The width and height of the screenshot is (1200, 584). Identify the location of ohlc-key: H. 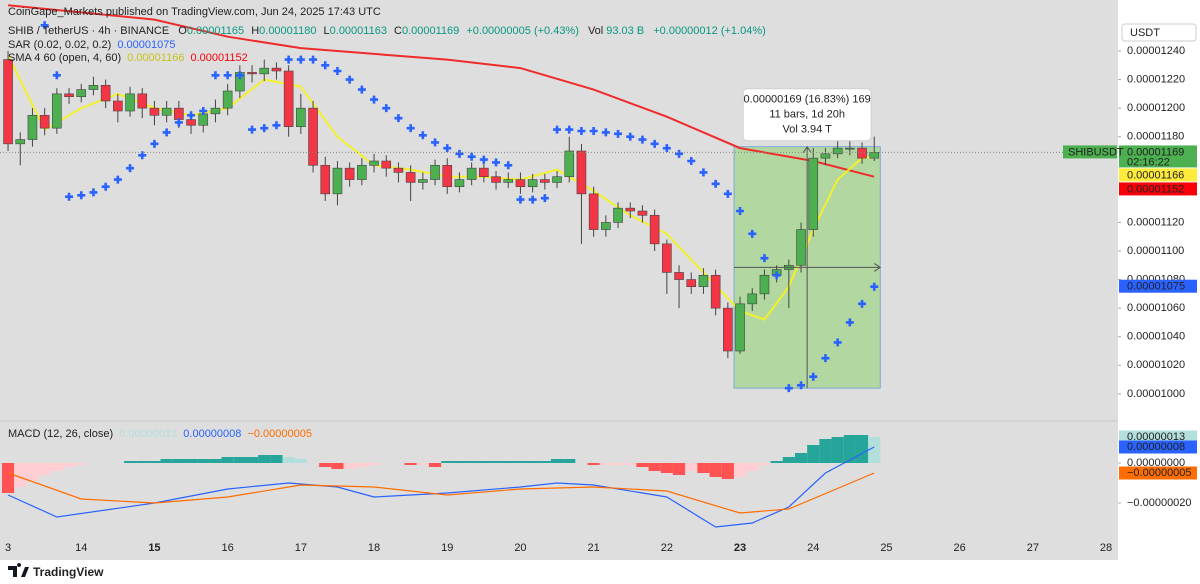
(255, 31).